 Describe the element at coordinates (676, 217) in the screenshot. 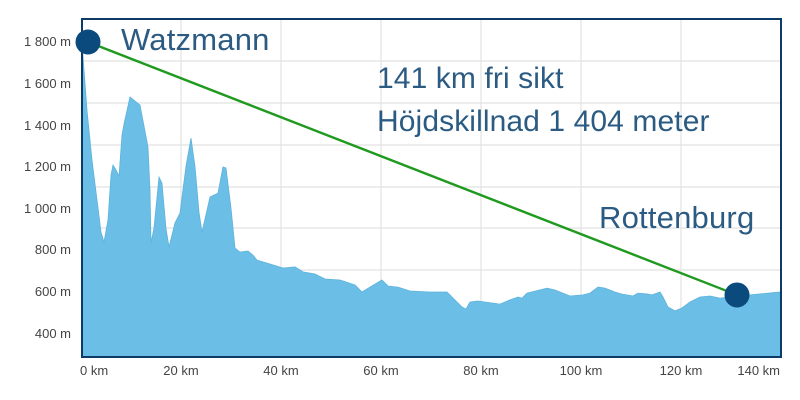

I see `rottenburg-label: Rottenburg` at that location.